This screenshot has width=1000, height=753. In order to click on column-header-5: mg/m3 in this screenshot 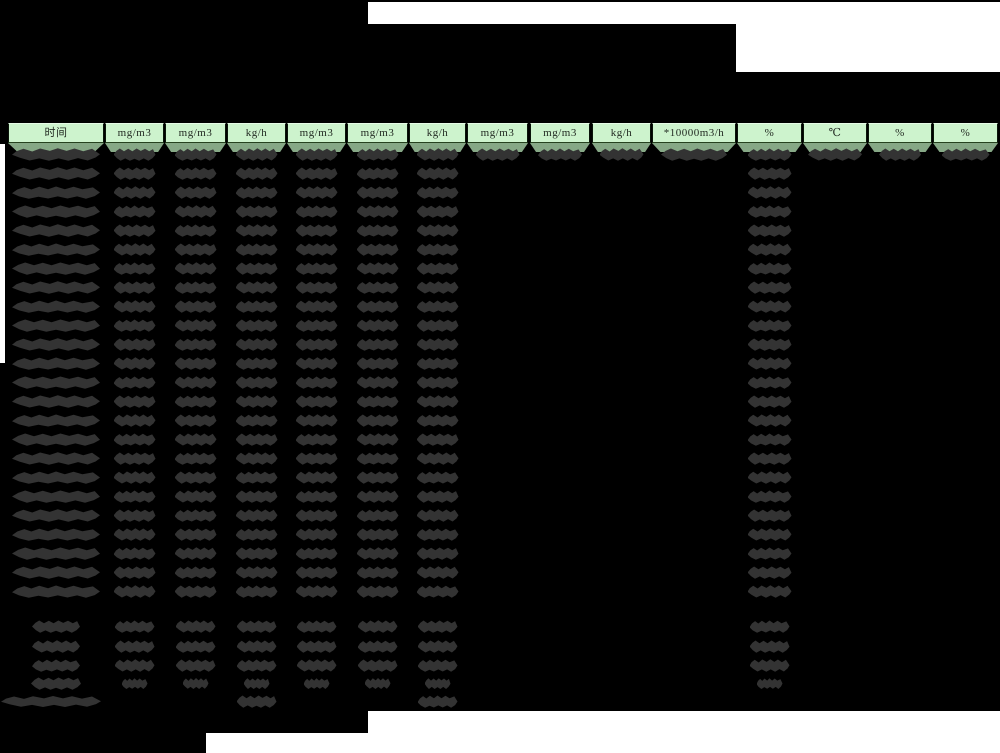, I will do `click(377, 133)`.